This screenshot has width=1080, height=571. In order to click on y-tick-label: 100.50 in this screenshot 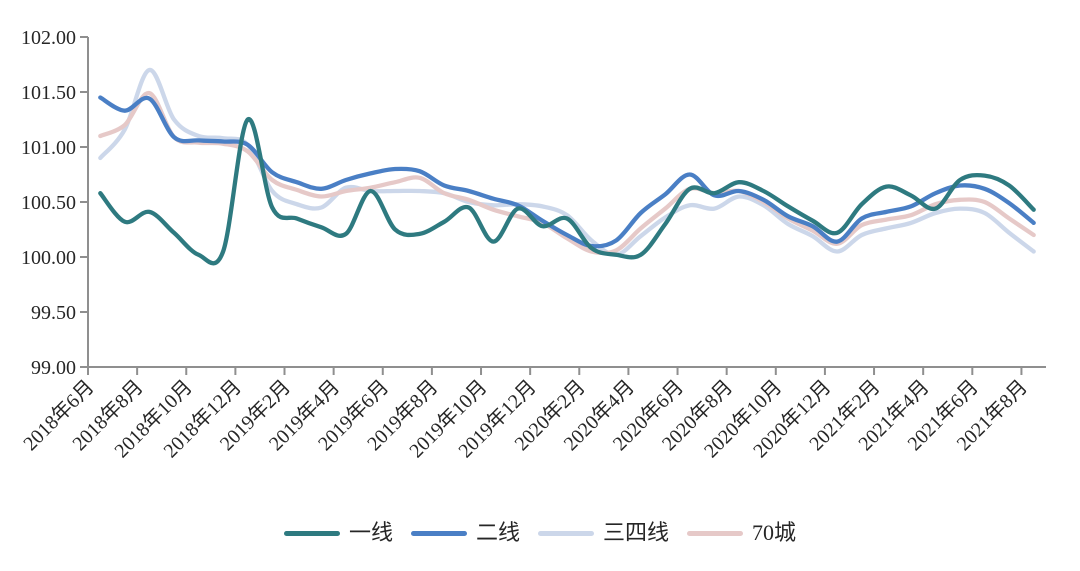, I will do `click(48, 203)`.